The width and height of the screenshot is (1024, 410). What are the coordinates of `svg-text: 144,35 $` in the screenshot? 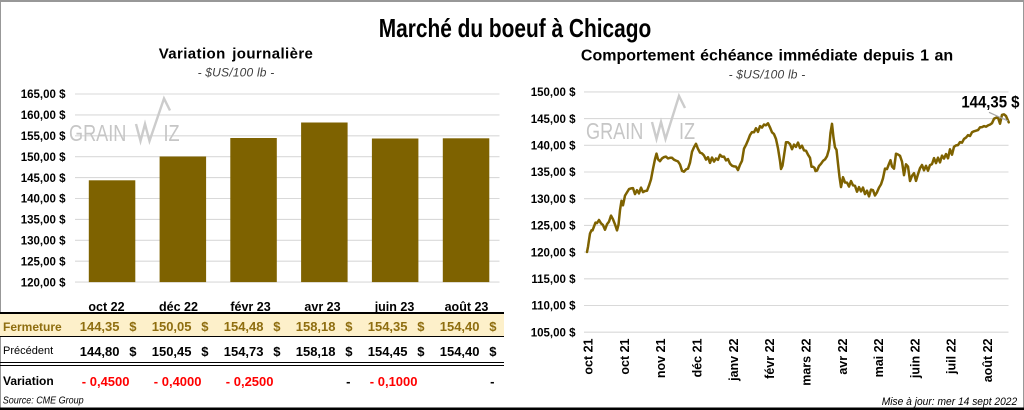 It's located at (990, 103).